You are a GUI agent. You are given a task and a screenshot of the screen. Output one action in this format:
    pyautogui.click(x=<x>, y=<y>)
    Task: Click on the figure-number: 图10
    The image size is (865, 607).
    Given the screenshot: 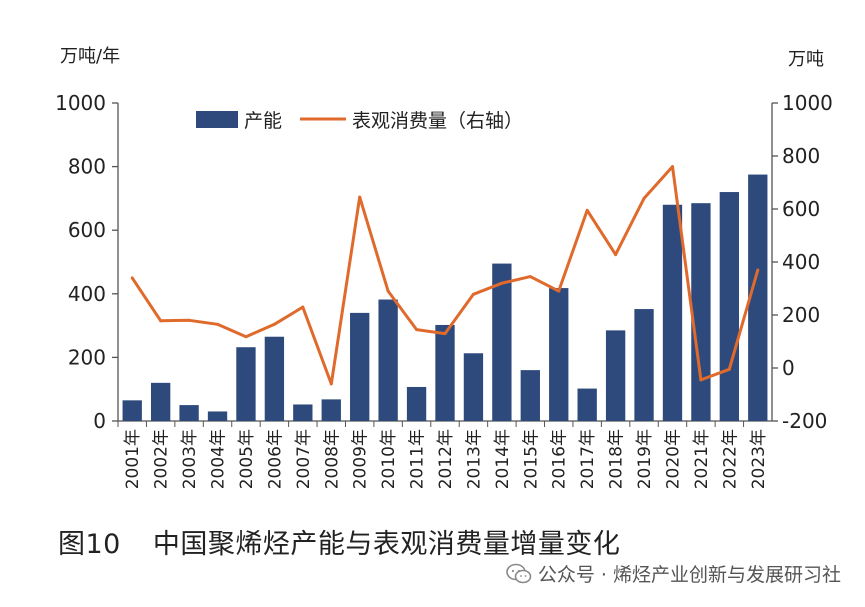 What is the action you would take?
    pyautogui.click(x=89, y=544)
    